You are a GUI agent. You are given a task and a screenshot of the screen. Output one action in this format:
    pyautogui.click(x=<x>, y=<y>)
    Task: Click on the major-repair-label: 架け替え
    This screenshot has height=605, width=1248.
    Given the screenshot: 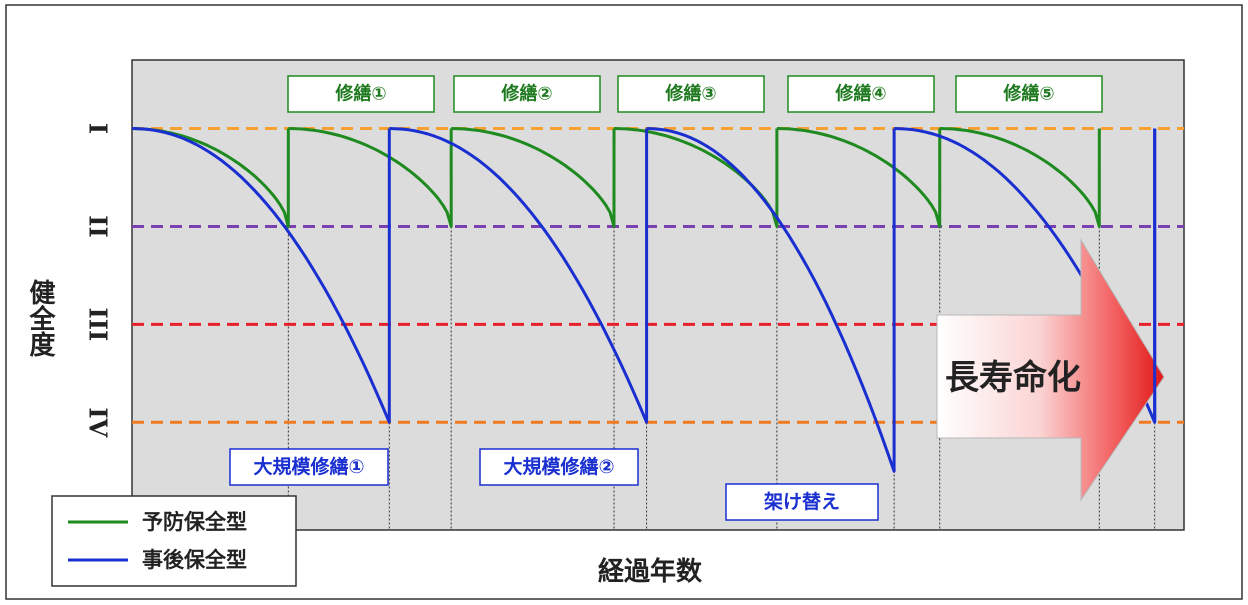 What is the action you would take?
    pyautogui.click(x=801, y=501)
    